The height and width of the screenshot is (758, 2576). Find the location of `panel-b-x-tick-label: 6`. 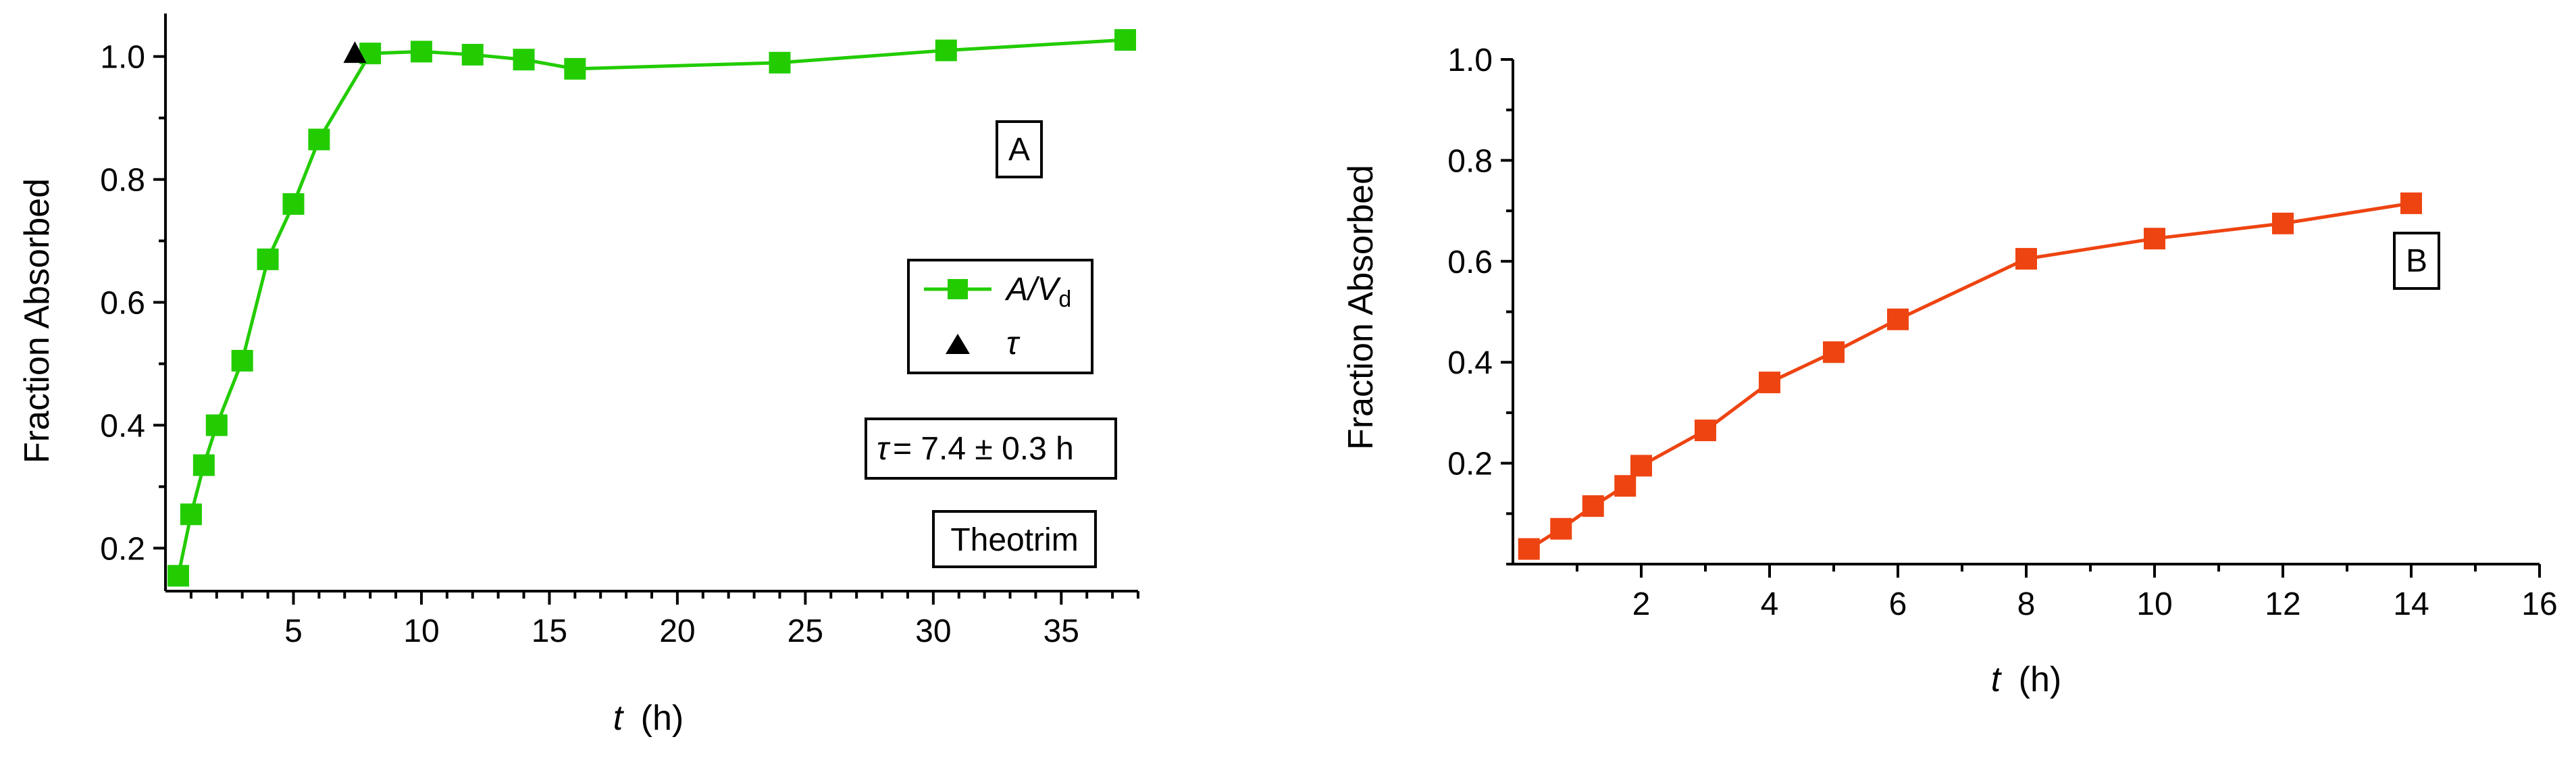

panel-b-x-tick-label: 6 is located at coordinates (1898, 604).